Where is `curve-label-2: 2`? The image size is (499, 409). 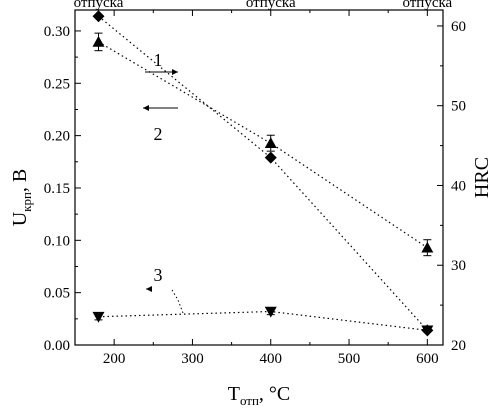
curve-label-2: 2 is located at coordinates (160, 124).